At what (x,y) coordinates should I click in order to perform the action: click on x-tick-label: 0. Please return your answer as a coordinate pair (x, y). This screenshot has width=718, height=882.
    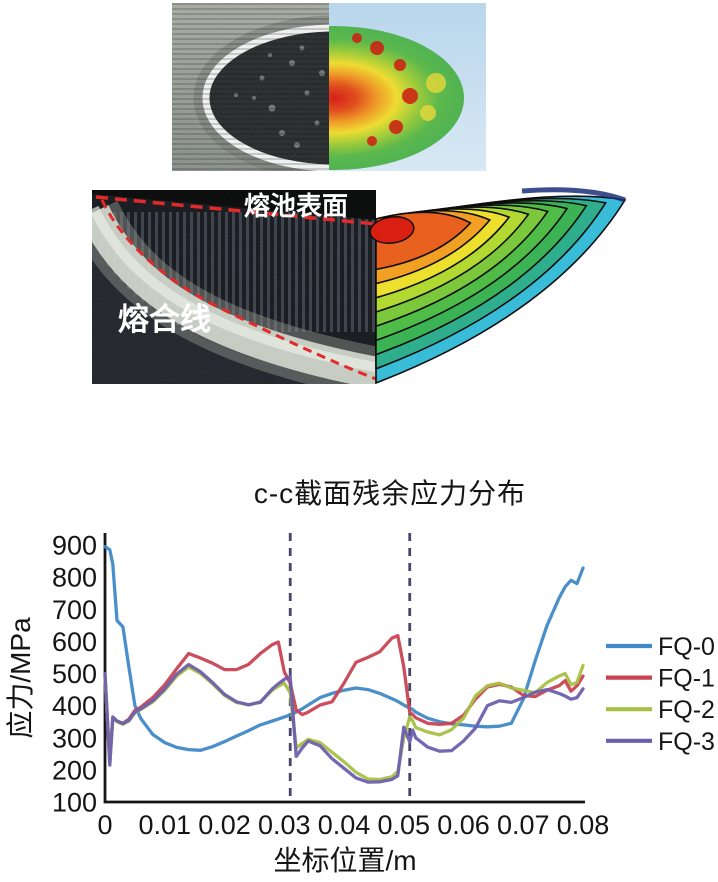
    Looking at the image, I should click on (104, 825).